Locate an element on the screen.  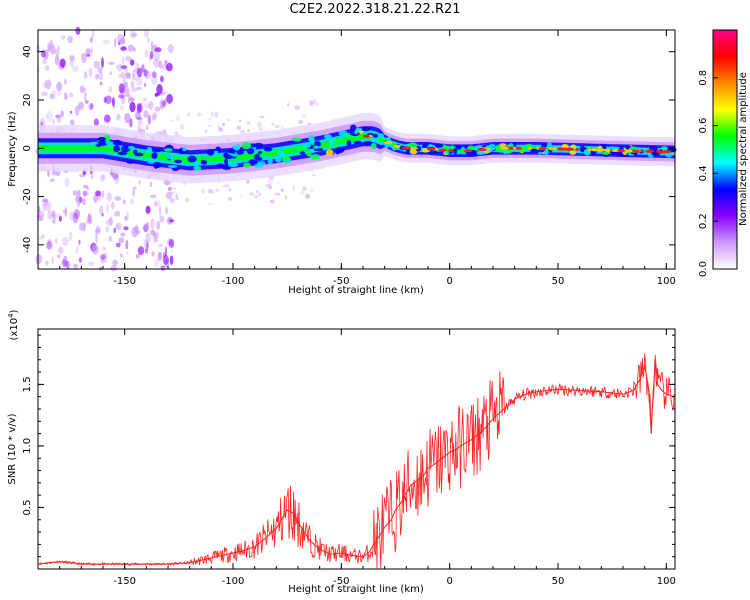
ridge-core-band is located at coordinates (356, 148).